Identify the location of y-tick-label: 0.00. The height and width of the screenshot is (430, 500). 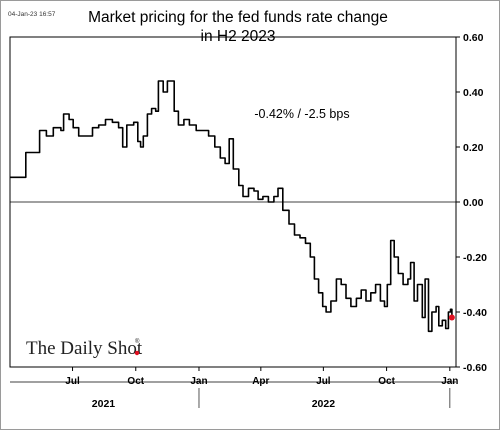
(473, 203).